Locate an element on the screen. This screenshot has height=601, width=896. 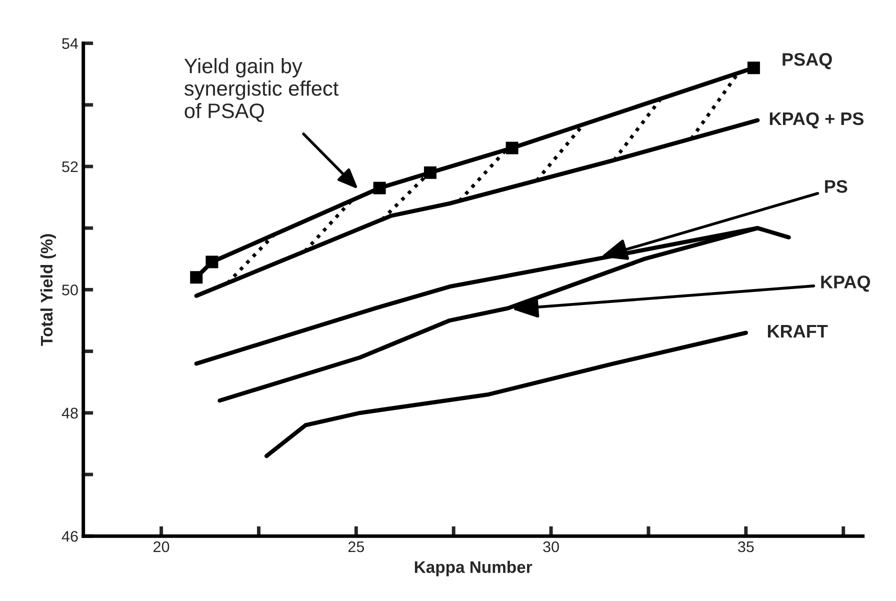
x-tick-label: 20 is located at coordinates (162, 546).